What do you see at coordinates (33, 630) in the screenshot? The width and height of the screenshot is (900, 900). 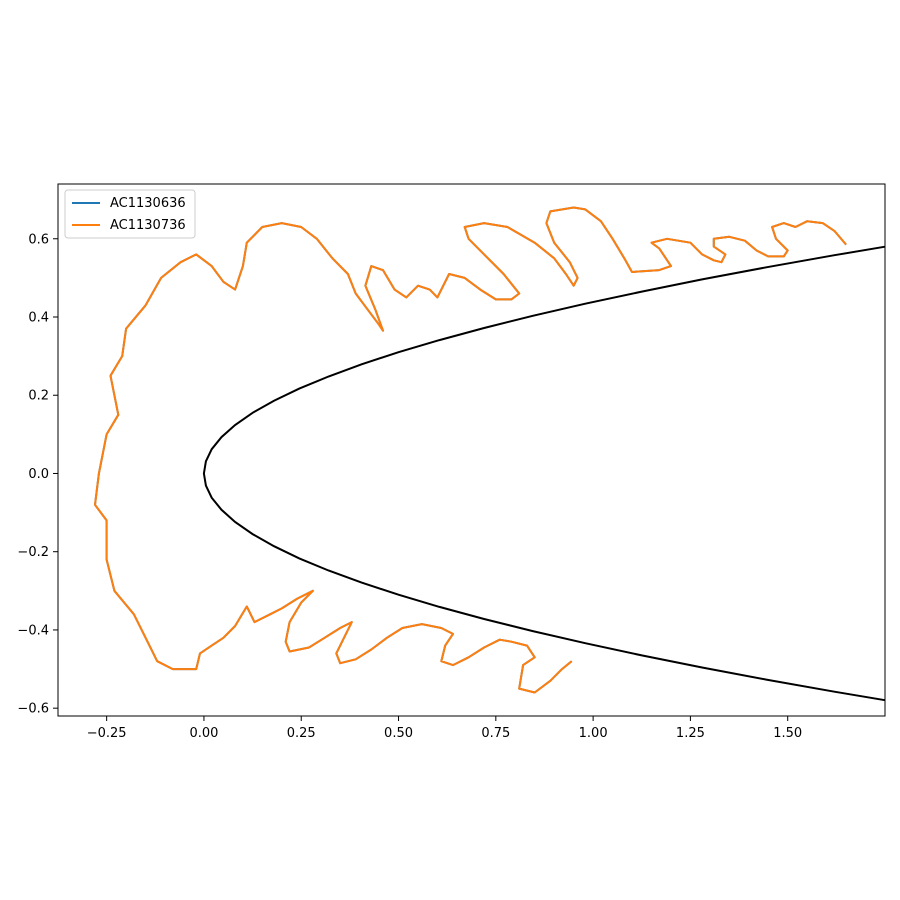 I see `y-tick-label: −0.4` at bounding box center [33, 630].